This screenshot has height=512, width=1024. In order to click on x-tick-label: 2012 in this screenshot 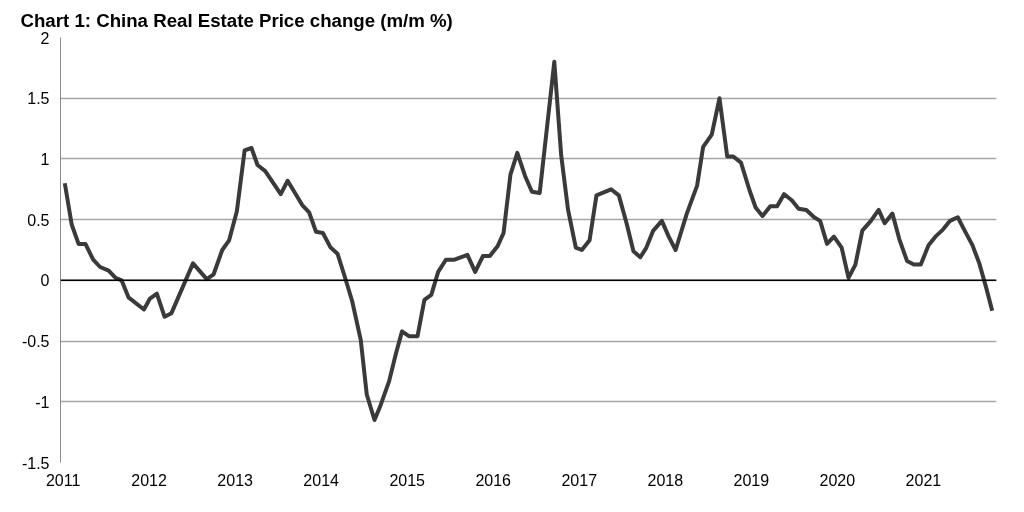, I will do `click(149, 480)`.